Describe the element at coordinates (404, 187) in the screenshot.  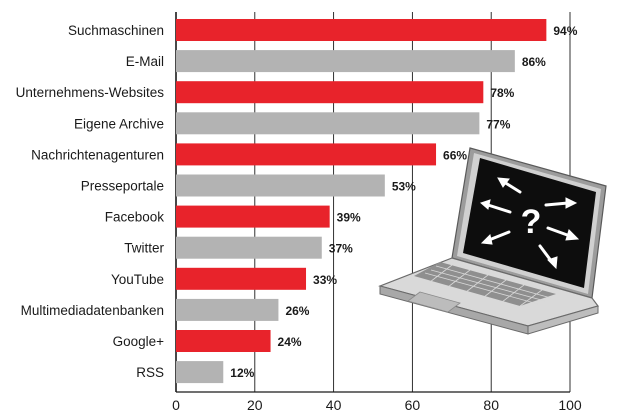
I see `value-label: 53%` at that location.